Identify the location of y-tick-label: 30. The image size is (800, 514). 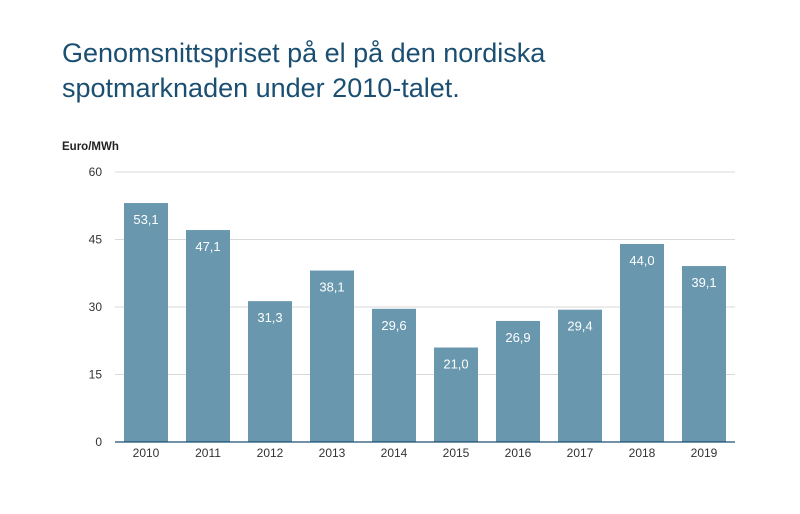
(96, 307).